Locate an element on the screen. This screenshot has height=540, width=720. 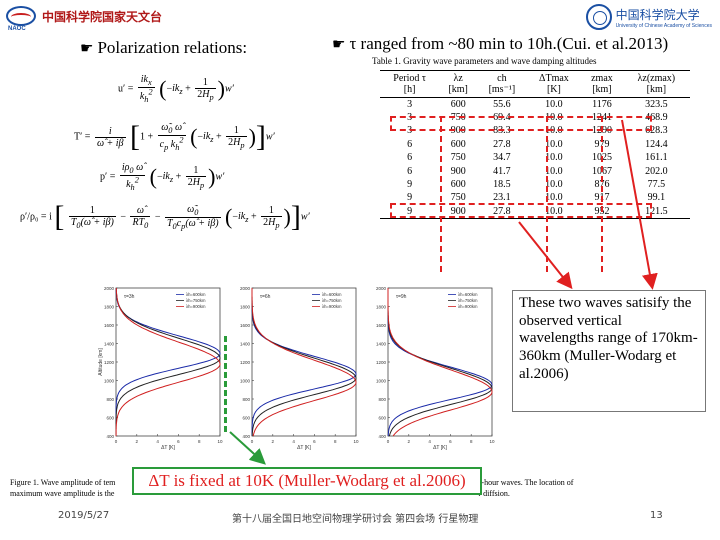
y-tick-label: 1200 is located at coordinates (381, 362).